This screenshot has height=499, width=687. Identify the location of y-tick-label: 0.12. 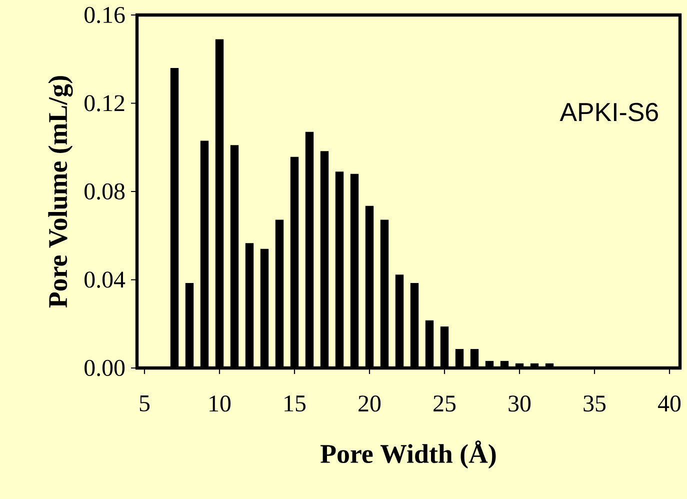
(104, 103).